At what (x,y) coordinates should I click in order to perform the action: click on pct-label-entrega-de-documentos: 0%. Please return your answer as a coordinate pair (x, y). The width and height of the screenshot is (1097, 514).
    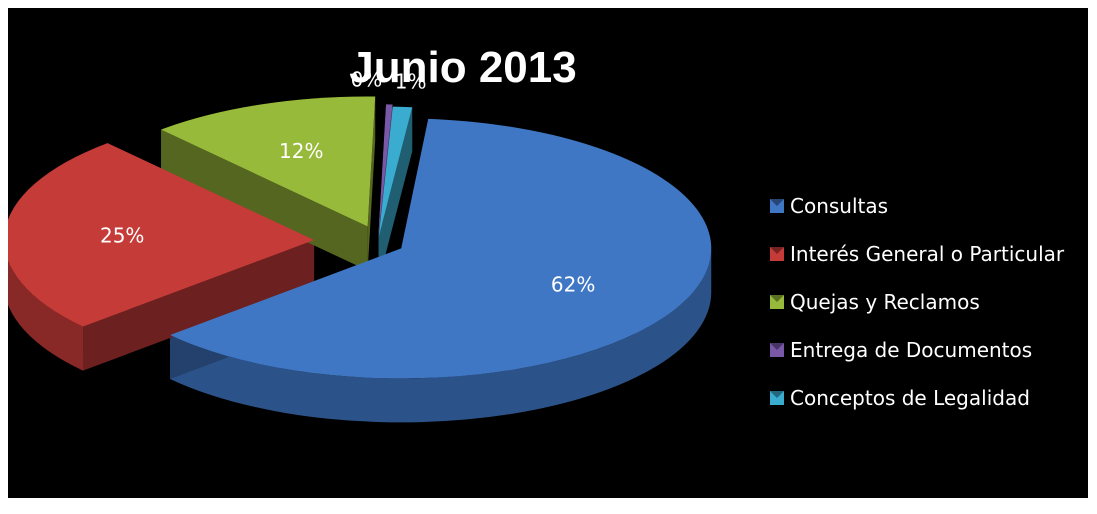
    Looking at the image, I should click on (367, 79).